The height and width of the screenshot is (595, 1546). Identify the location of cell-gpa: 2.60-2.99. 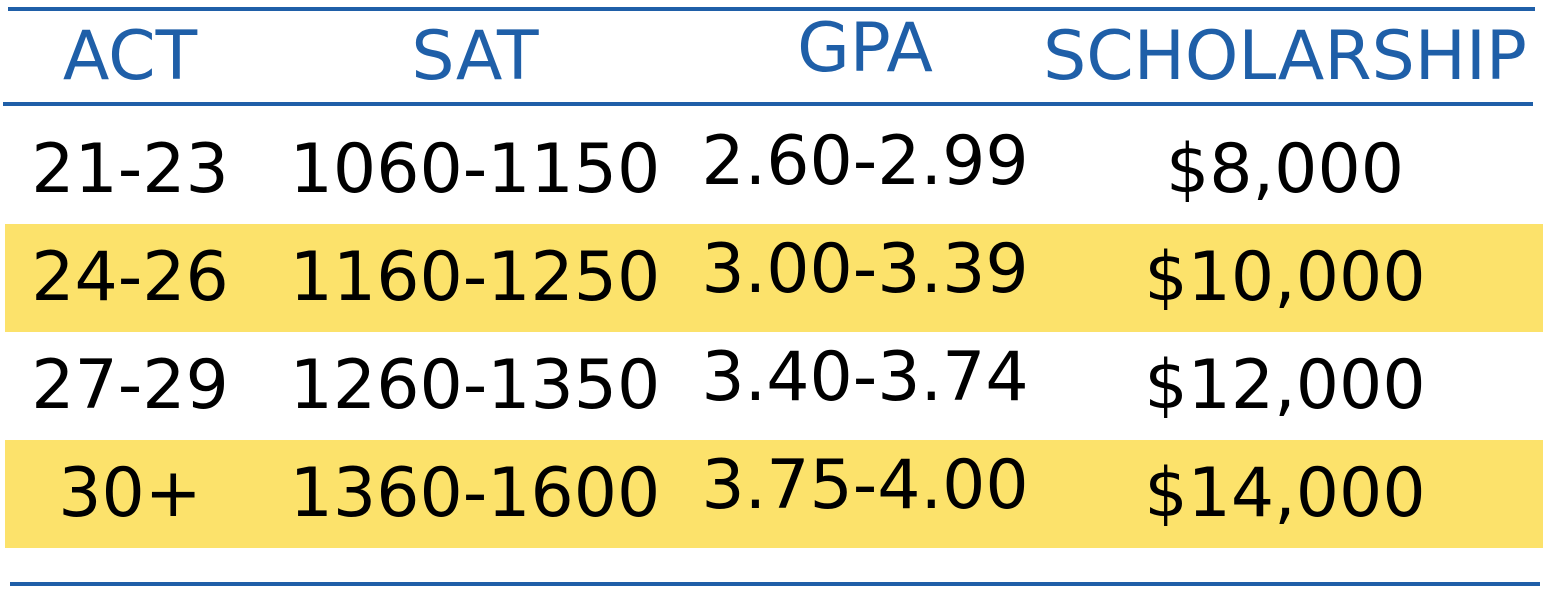
(865, 161).